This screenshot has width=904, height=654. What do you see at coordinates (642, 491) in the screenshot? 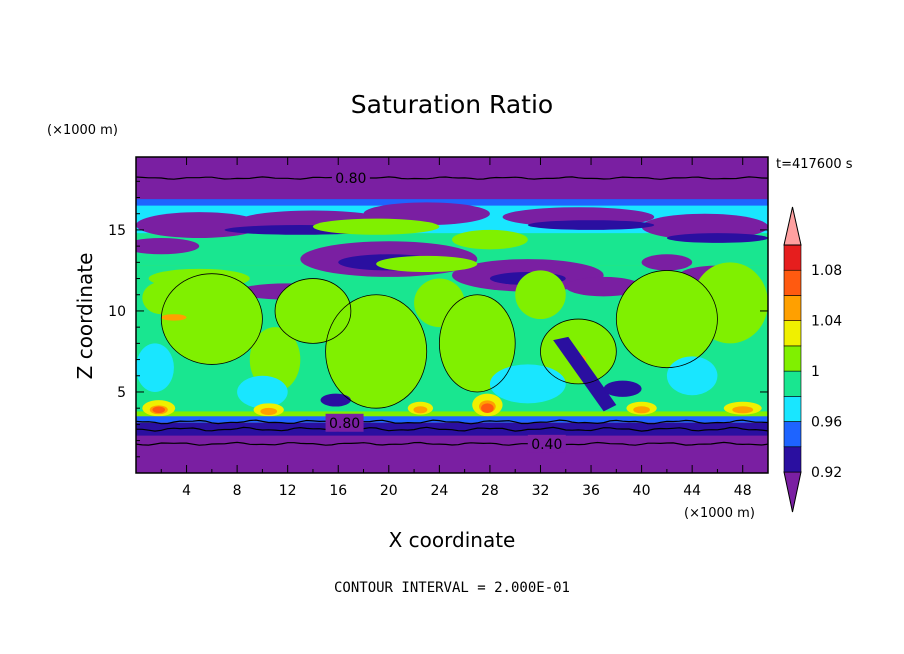
I see `x-tick-label: 40` at bounding box center [642, 491].